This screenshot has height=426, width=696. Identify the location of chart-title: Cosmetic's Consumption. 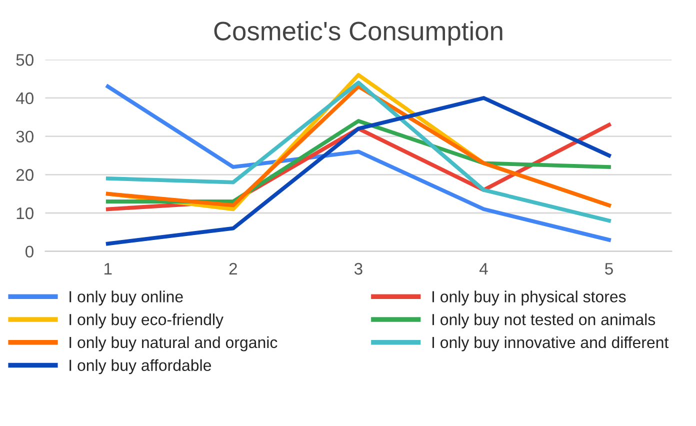
(358, 33).